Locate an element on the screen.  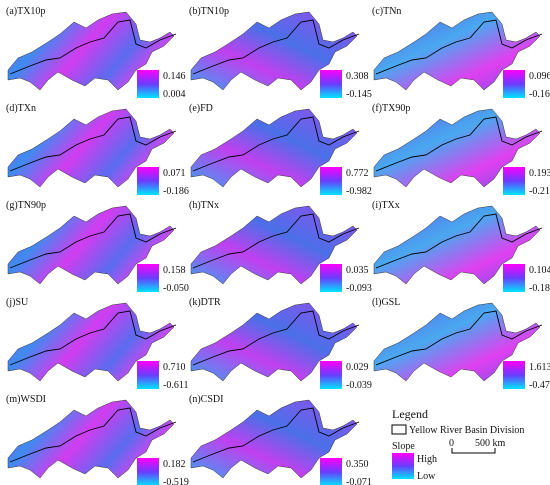
map-panel: (i)TXx 0.104 -0.185 is located at coordinates (461, 247).